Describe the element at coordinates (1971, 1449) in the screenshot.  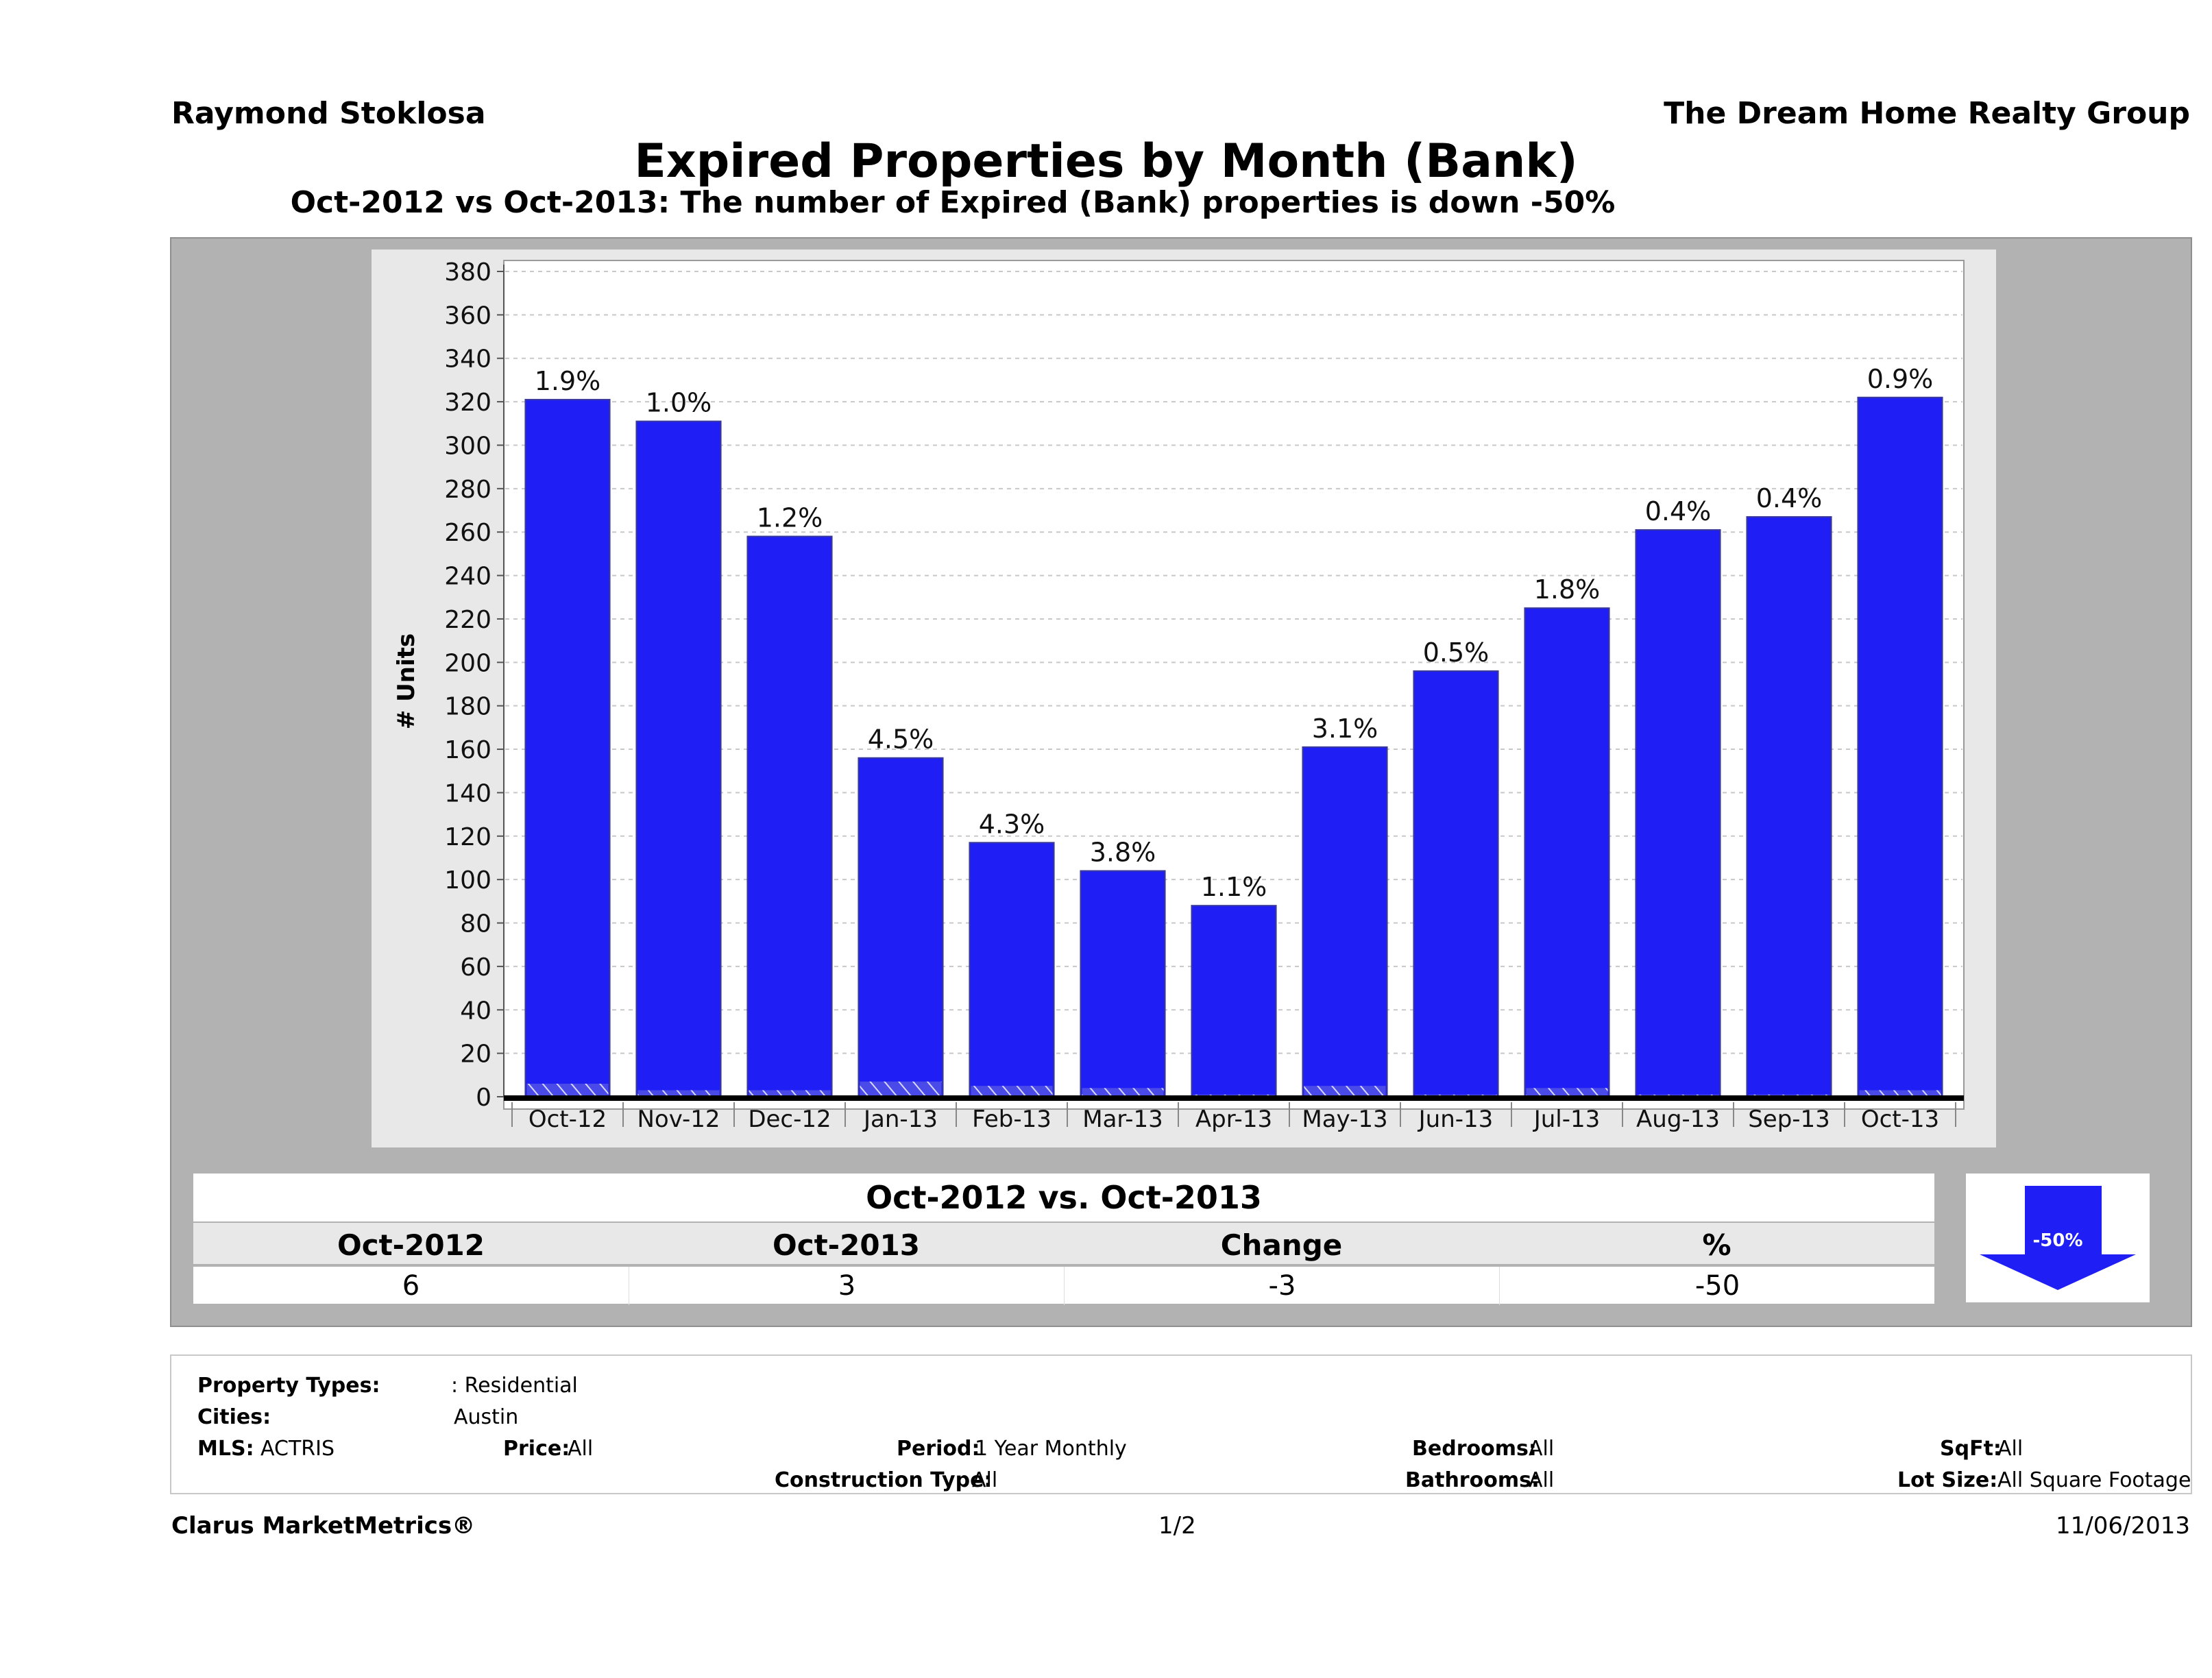
I see `sqft-label: SqFt:` at that location.